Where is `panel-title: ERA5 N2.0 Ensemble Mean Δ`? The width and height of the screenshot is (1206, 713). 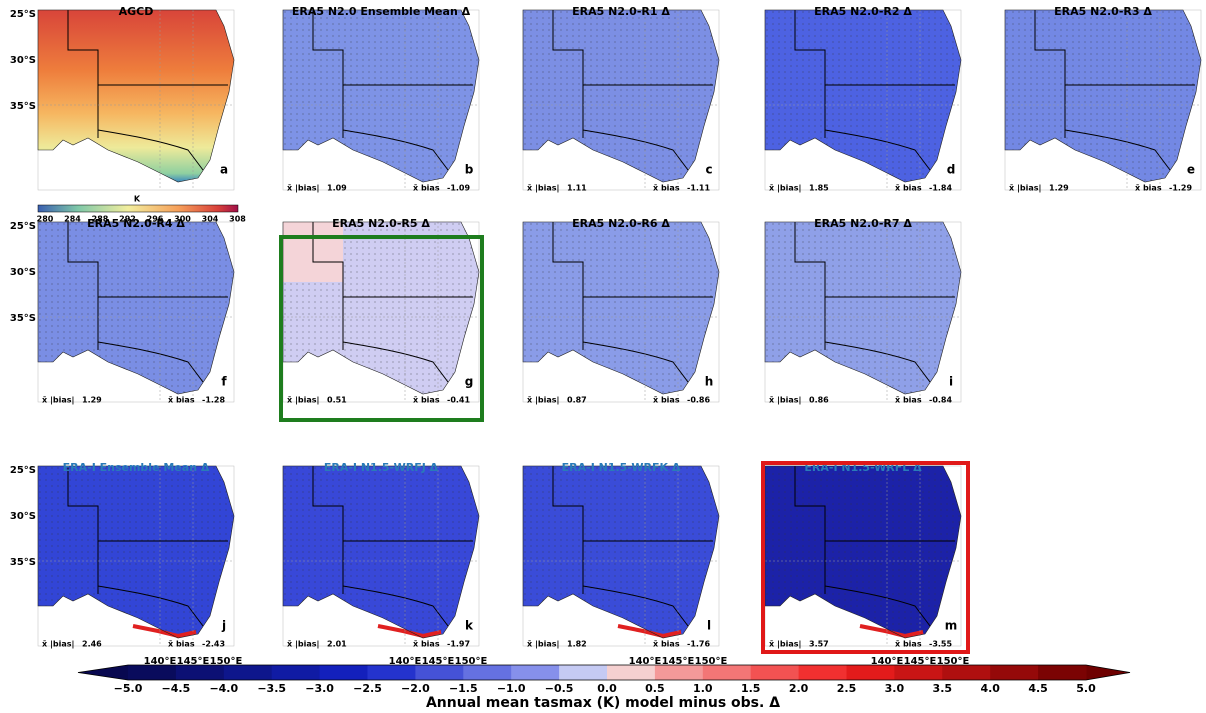 panel-title: ERA5 N2.0 Ensemble Mean Δ is located at coordinates (381, 11).